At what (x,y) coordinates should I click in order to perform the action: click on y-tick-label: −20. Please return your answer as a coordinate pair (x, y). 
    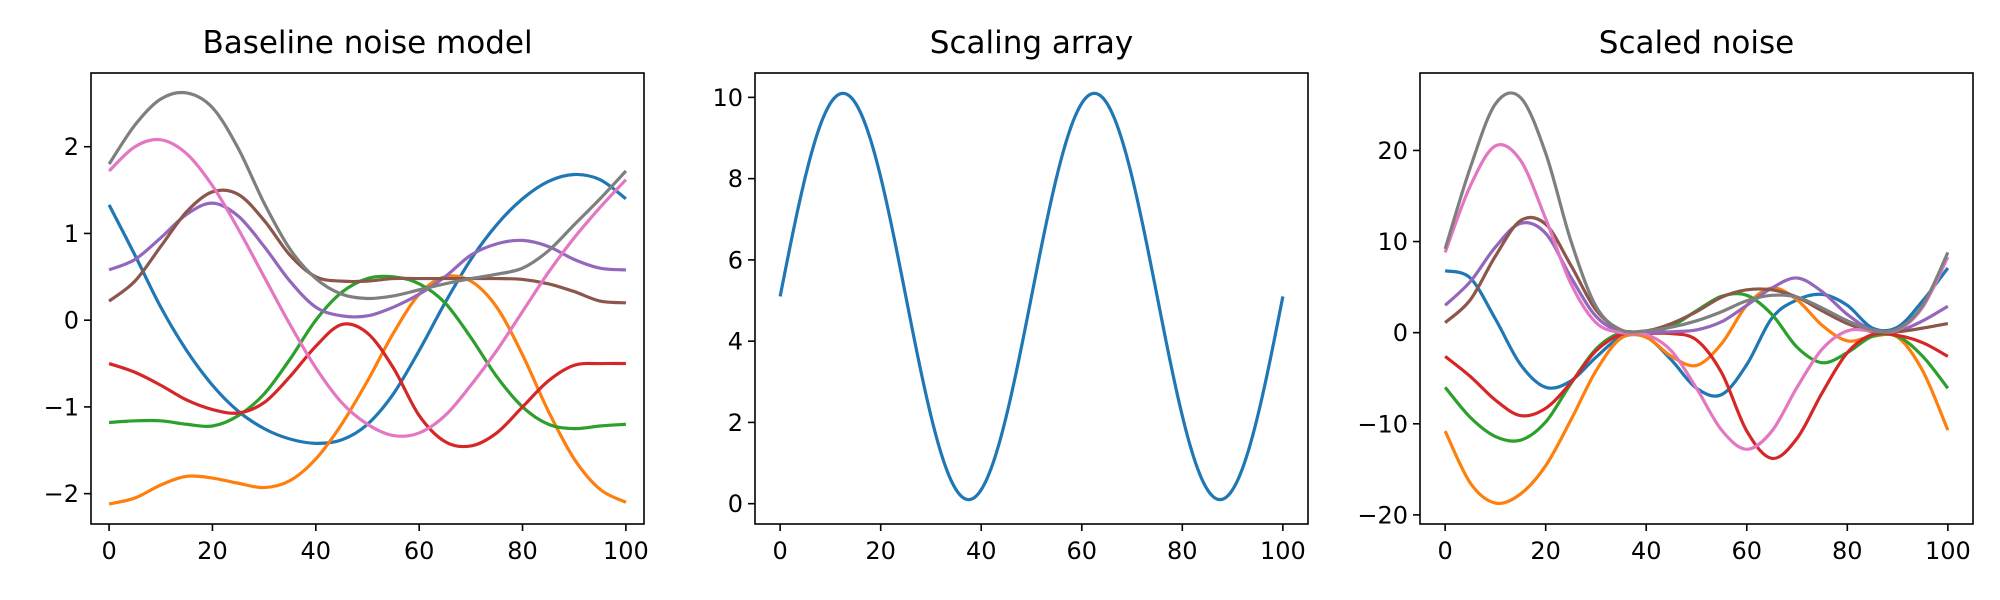
    Looking at the image, I should click on (1382, 515).